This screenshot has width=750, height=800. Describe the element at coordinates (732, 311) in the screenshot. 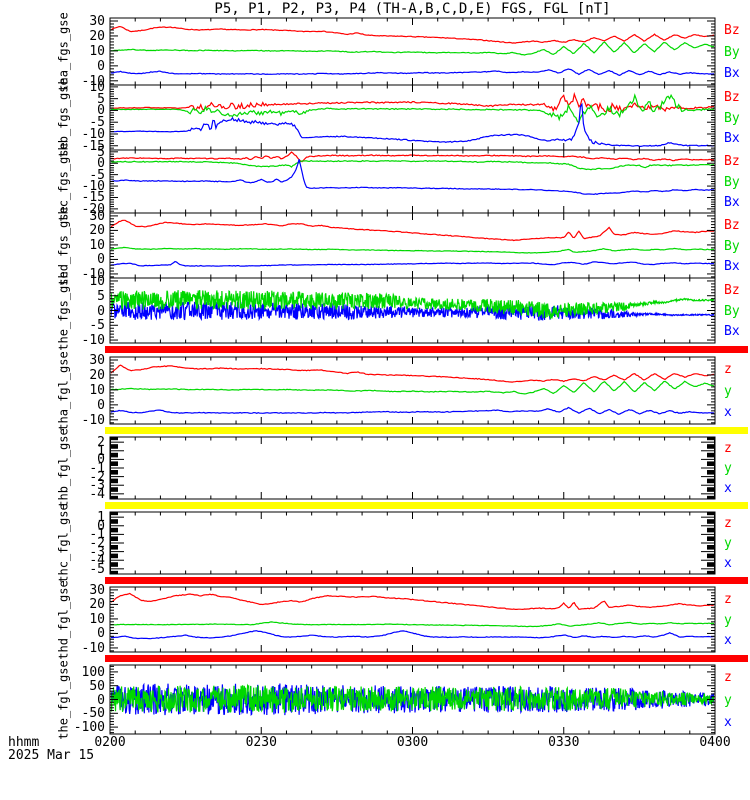

I see `right-label-the_fgs_gse-By: By` at that location.